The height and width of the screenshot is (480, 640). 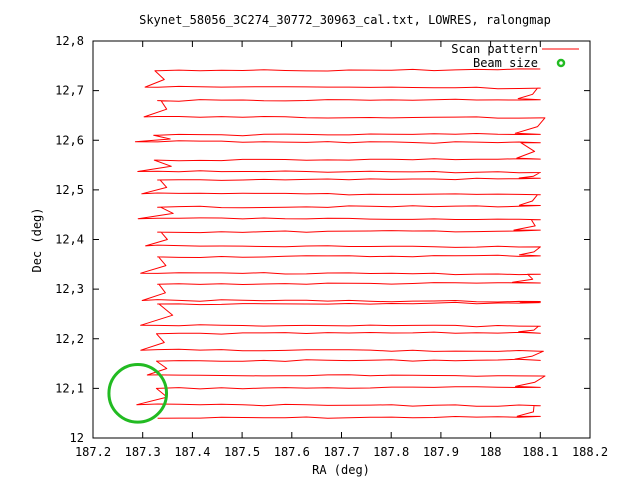 What do you see at coordinates (93, 452) in the screenshot?
I see `x-tick-label: 187.2` at bounding box center [93, 452].